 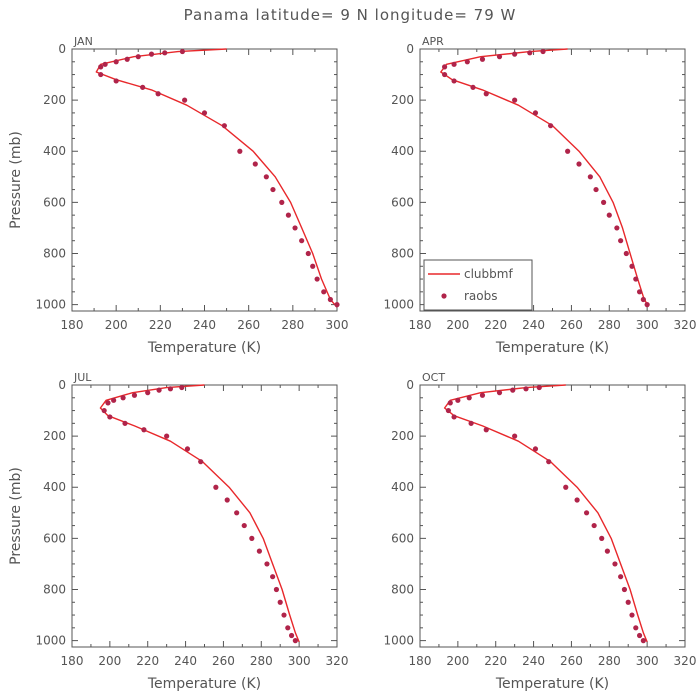 What do you see at coordinates (410, 385) in the screenshot?
I see `y-tick-label-oct: 0` at bounding box center [410, 385].